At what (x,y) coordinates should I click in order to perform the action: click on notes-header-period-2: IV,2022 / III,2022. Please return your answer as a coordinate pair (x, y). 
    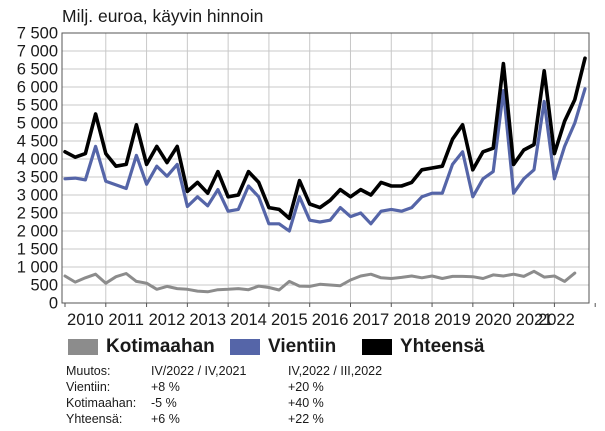
    Looking at the image, I should click on (335, 371).